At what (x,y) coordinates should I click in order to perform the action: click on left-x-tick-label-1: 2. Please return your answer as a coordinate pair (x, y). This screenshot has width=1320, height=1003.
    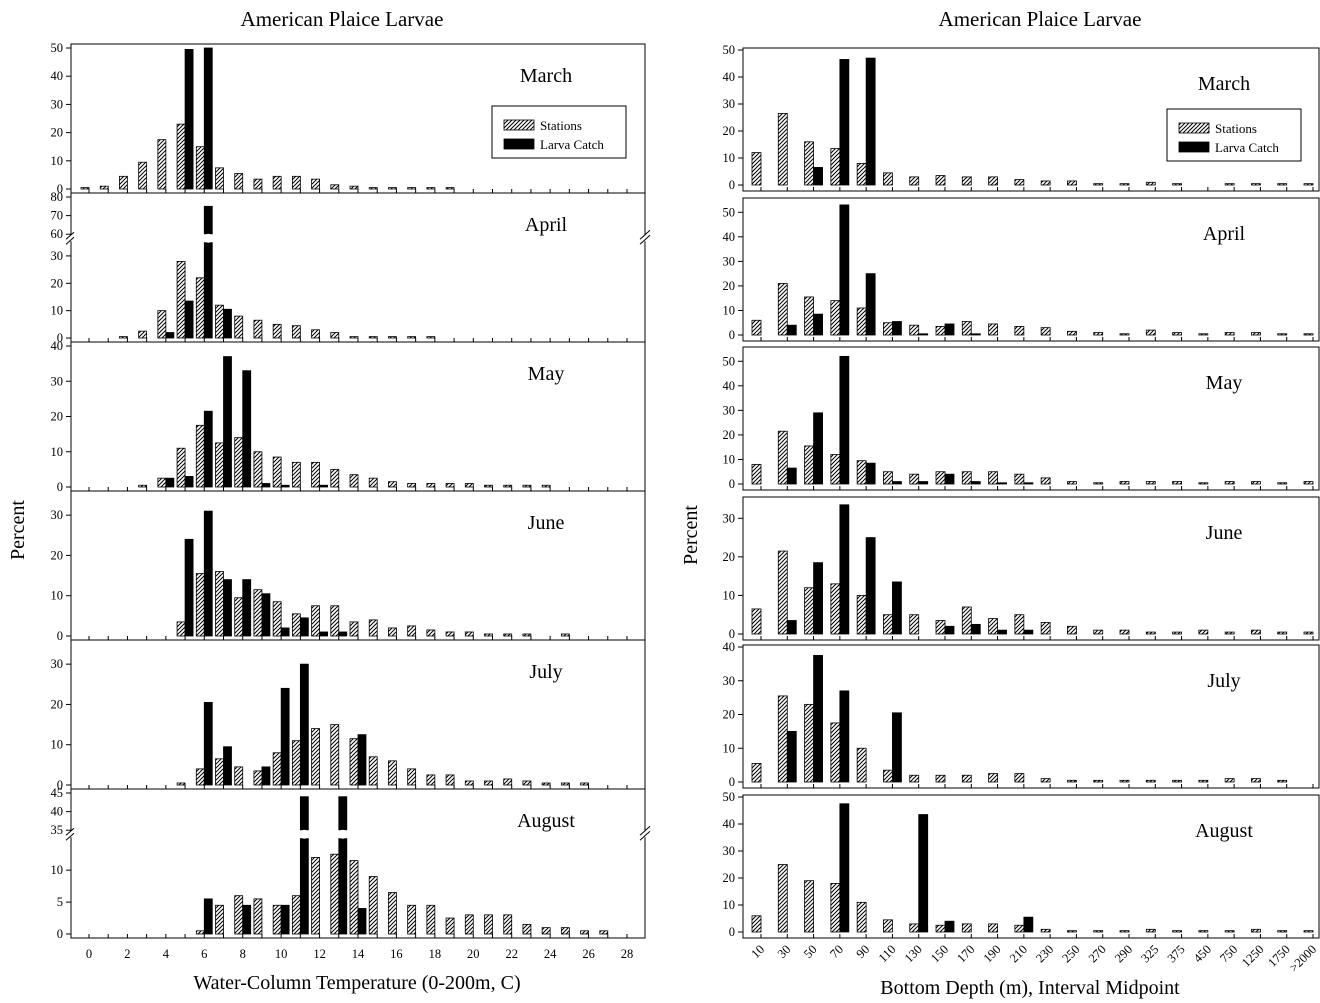
    Looking at the image, I should click on (127, 954).